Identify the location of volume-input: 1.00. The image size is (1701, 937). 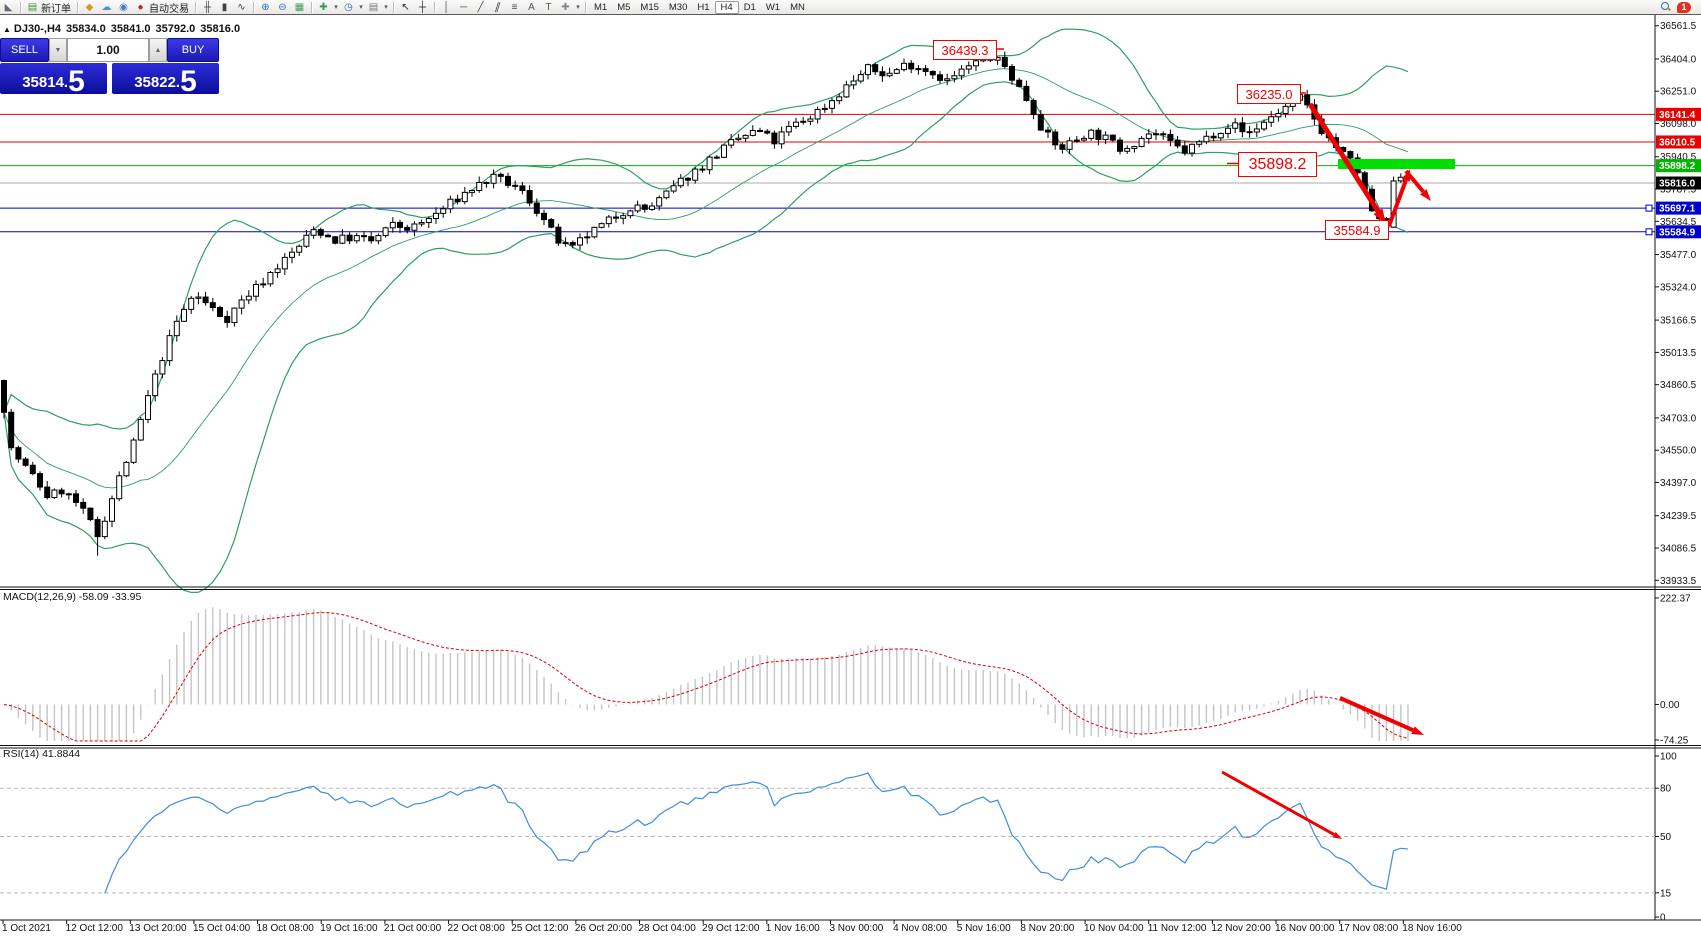
(108, 50).